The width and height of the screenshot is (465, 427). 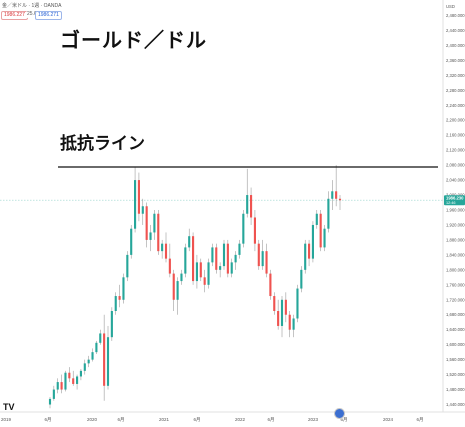 I want to click on price-tick-label: 1,680.000, so click(x=455, y=314).